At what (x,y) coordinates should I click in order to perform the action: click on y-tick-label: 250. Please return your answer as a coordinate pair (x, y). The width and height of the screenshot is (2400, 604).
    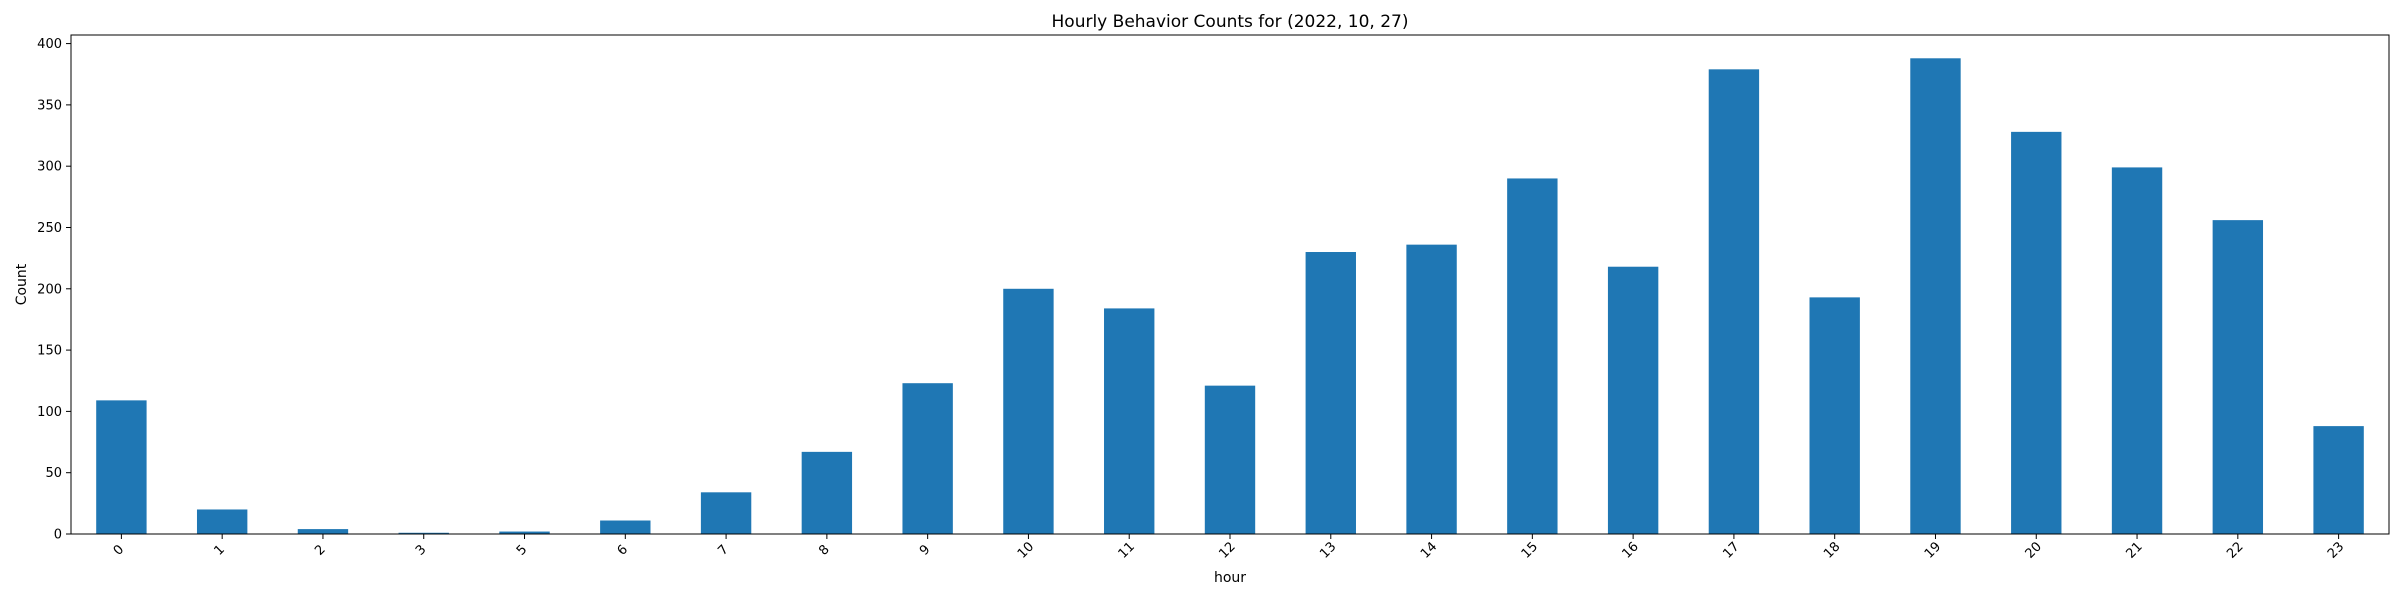
    Looking at the image, I should click on (49, 228).